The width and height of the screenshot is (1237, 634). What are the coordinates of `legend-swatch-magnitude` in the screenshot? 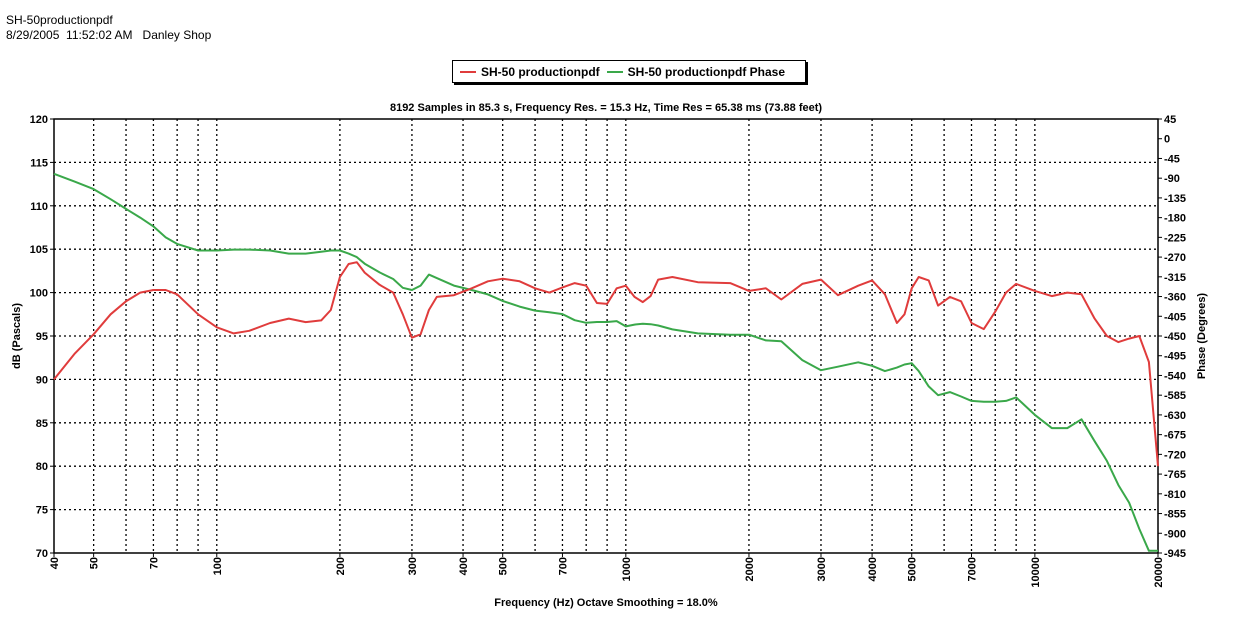 It's located at (468, 71).